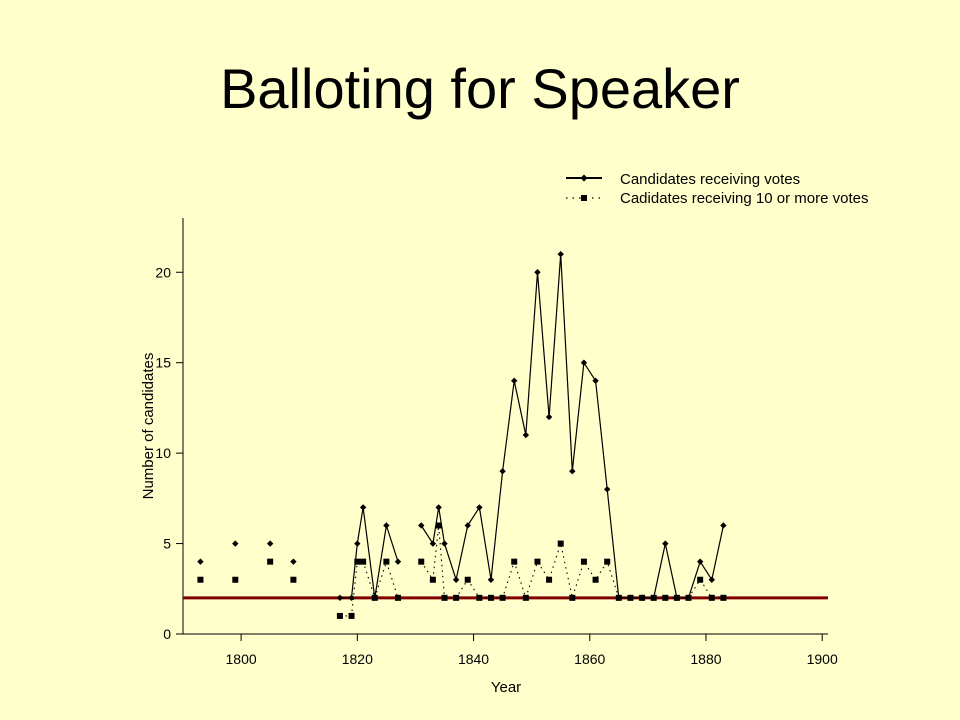  What do you see at coordinates (584, 178) in the screenshot?
I see `legend-marker-diamond` at bounding box center [584, 178].